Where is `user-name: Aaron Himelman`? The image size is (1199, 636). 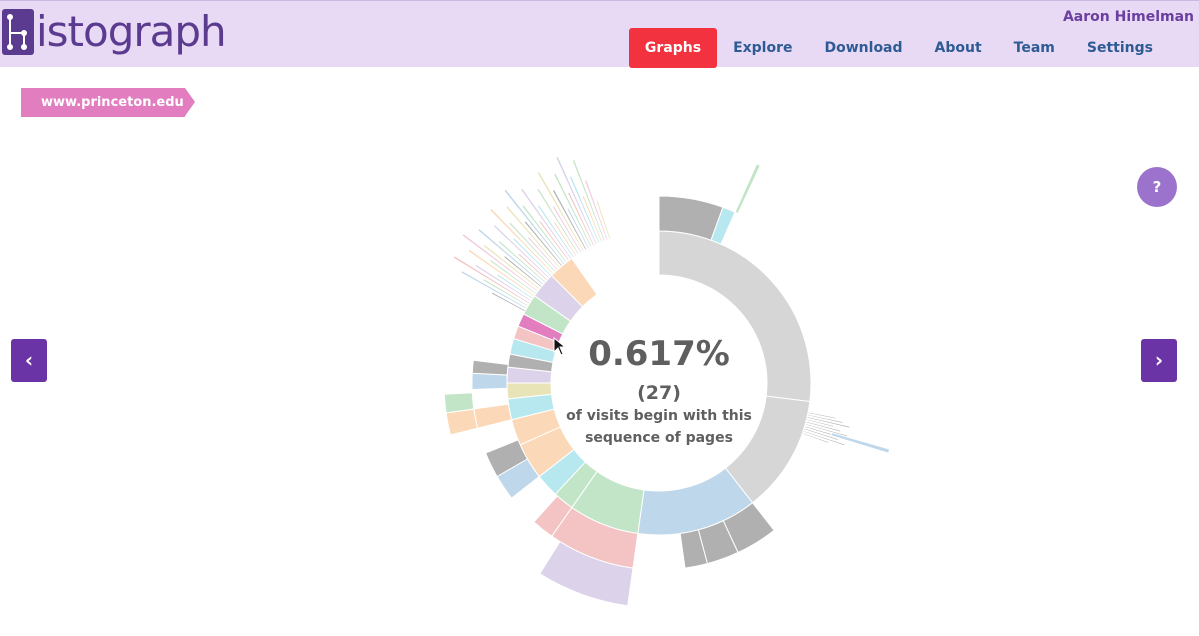
user-name: Aaron Himelman is located at coordinates (1128, 17).